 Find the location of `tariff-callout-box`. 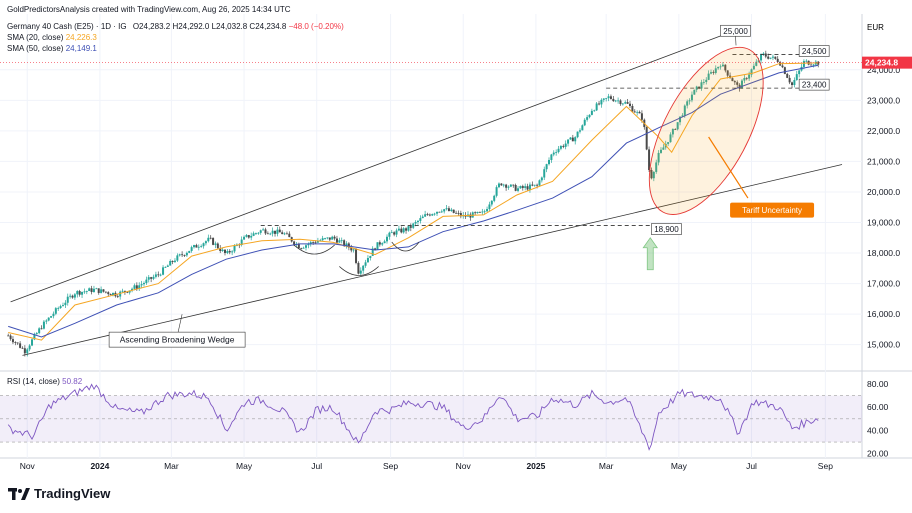

tariff-callout-box is located at coordinates (772, 210).